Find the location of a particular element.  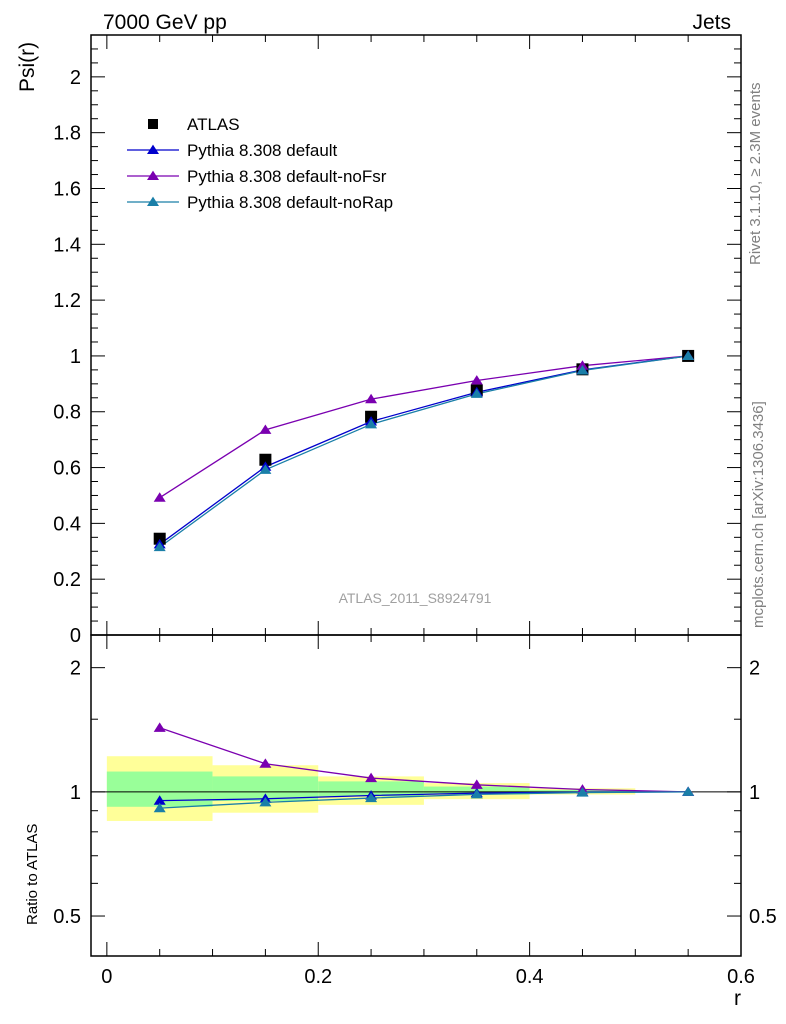

y-tick-label-main: 0.8 is located at coordinates (67, 413).